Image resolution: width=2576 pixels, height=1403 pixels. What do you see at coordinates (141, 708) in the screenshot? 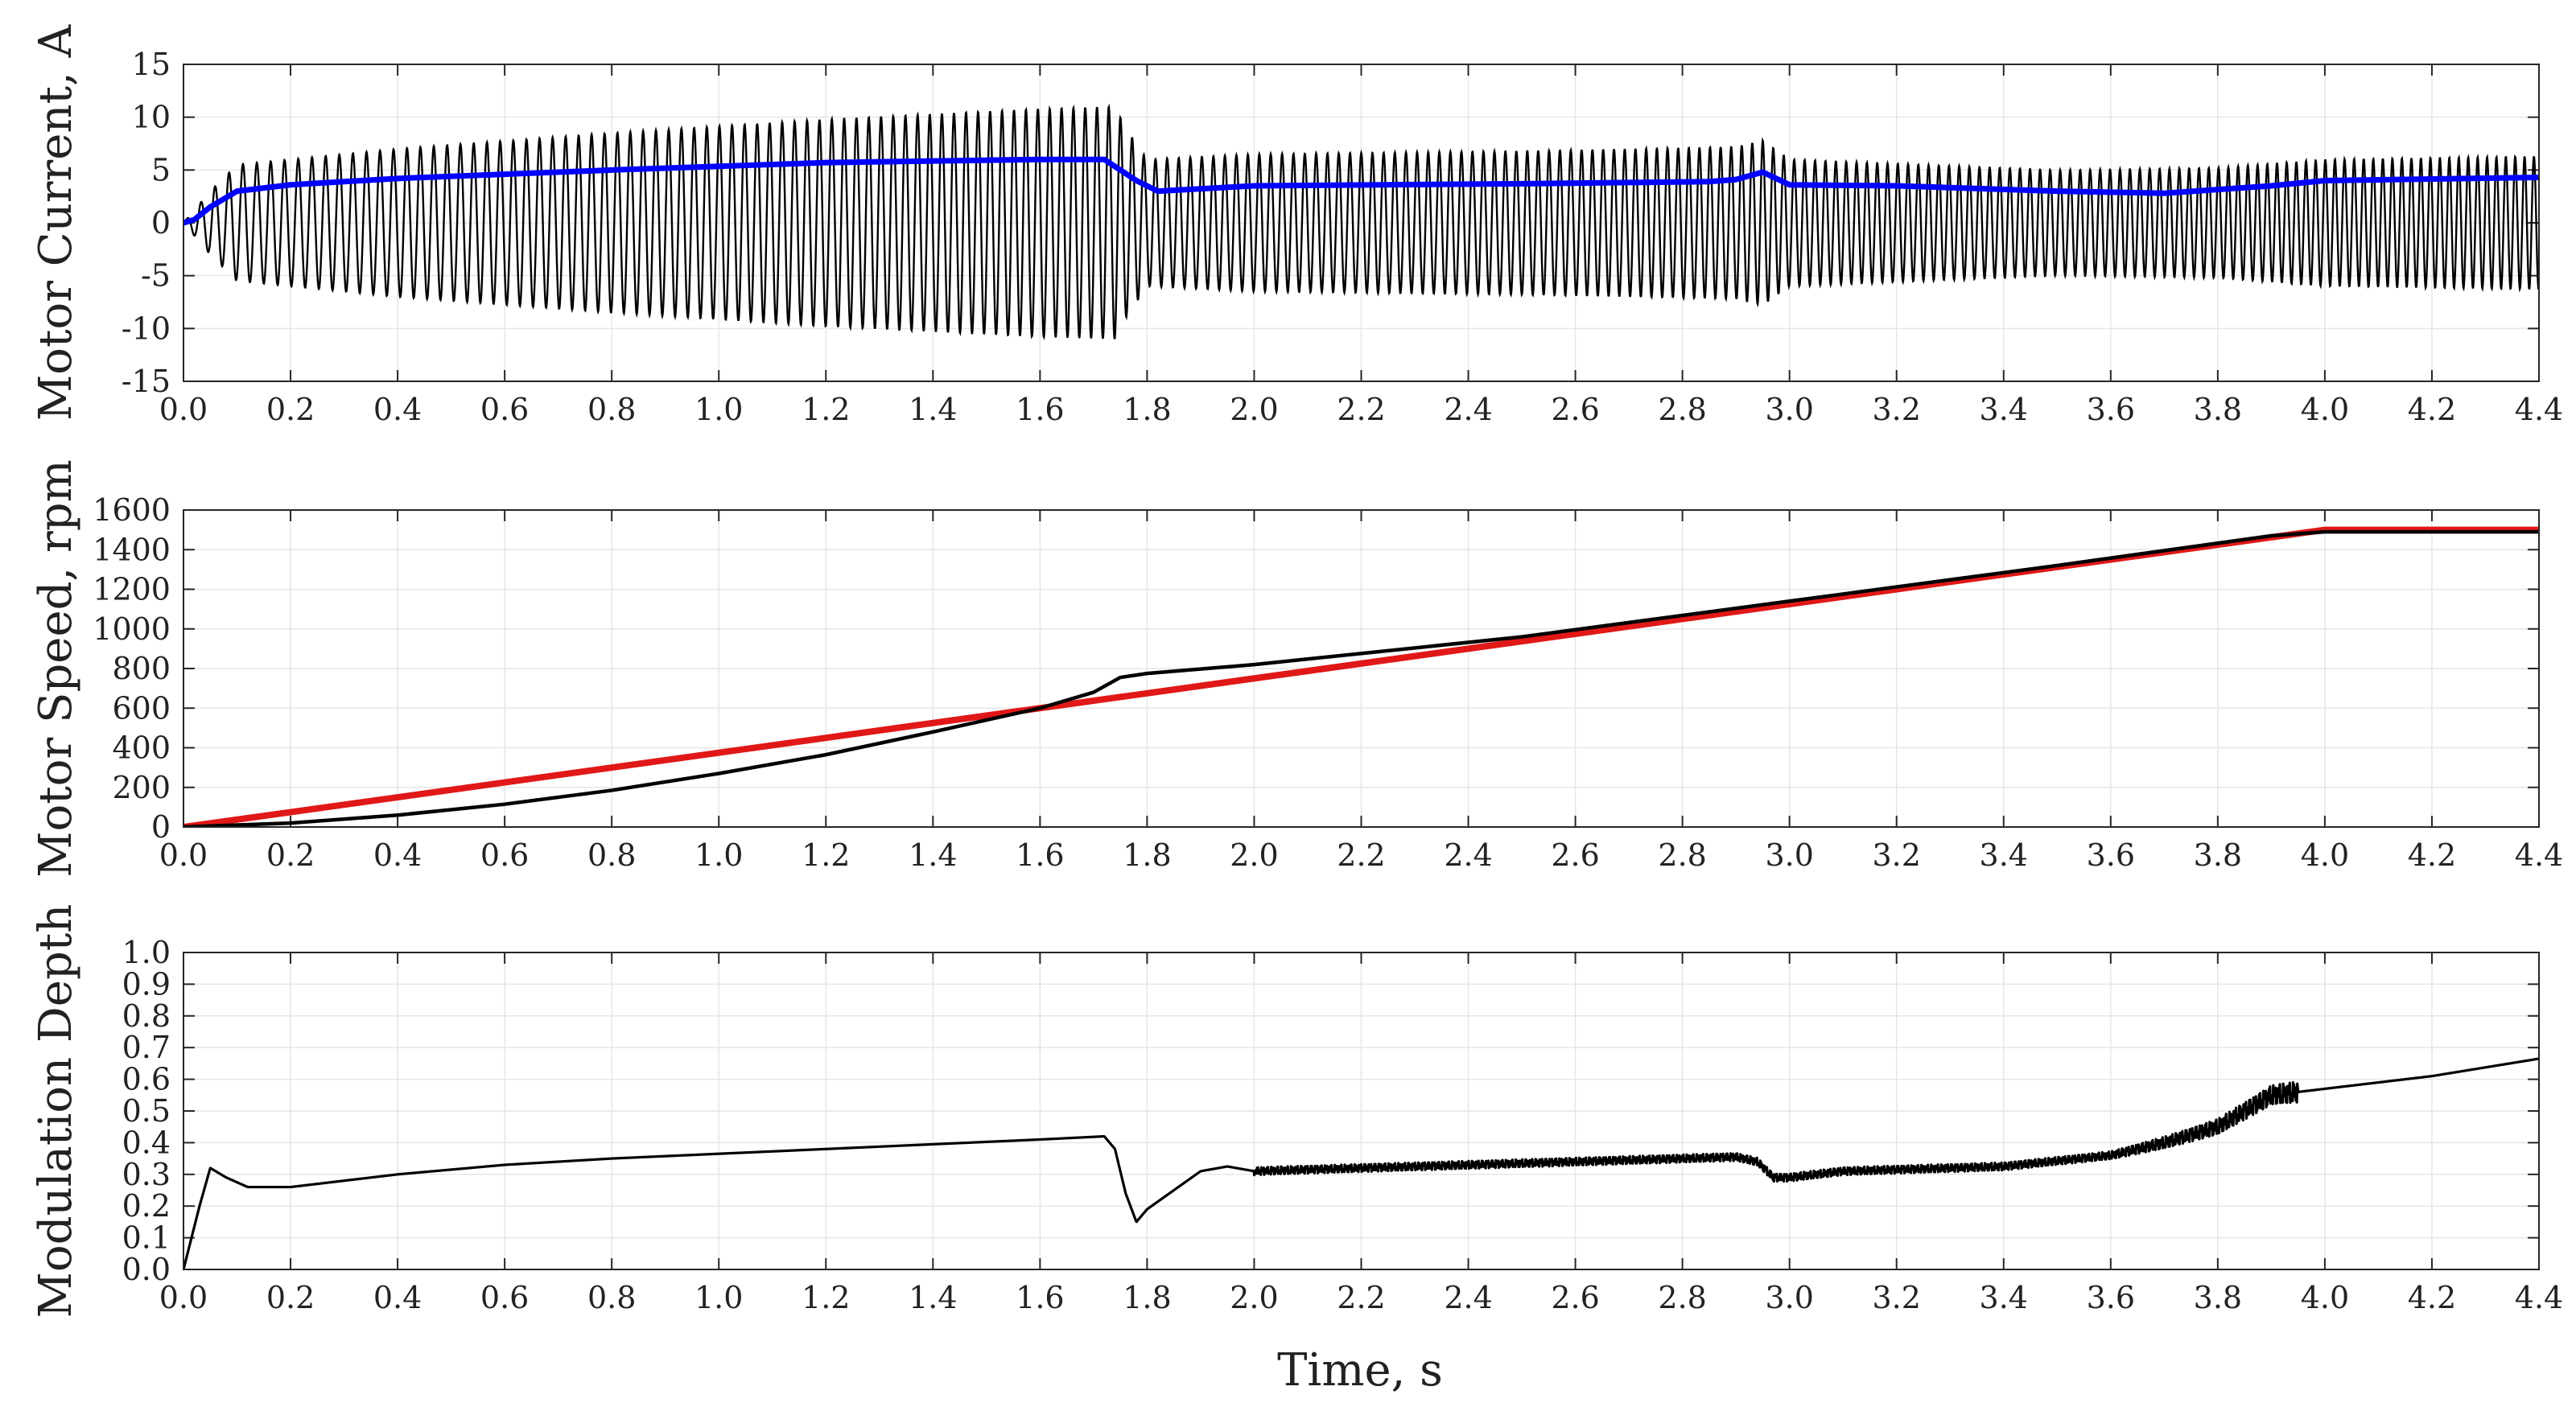
I see `y-tick-label: 600` at bounding box center [141, 708].